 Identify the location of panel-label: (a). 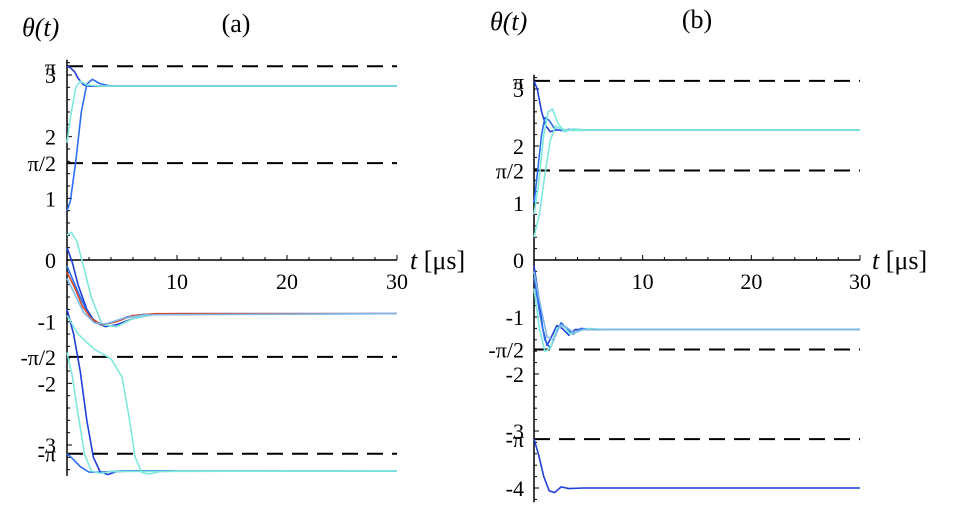
(236, 23).